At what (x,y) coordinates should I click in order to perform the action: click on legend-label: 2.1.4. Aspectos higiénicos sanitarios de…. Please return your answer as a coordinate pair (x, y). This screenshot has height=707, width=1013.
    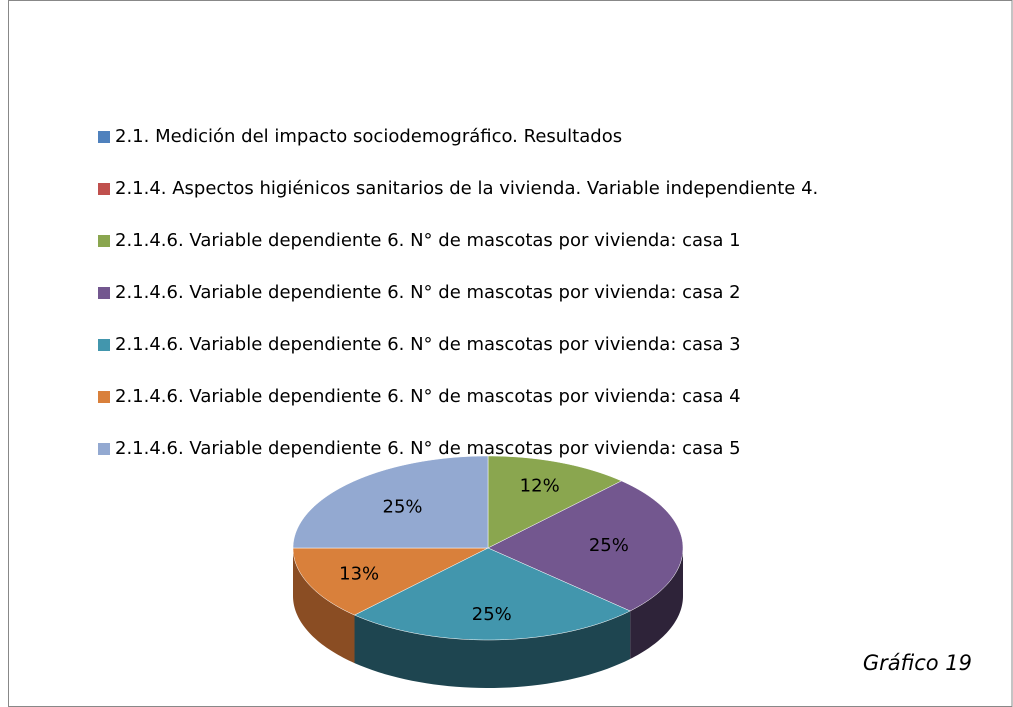
    Looking at the image, I should click on (466, 188).